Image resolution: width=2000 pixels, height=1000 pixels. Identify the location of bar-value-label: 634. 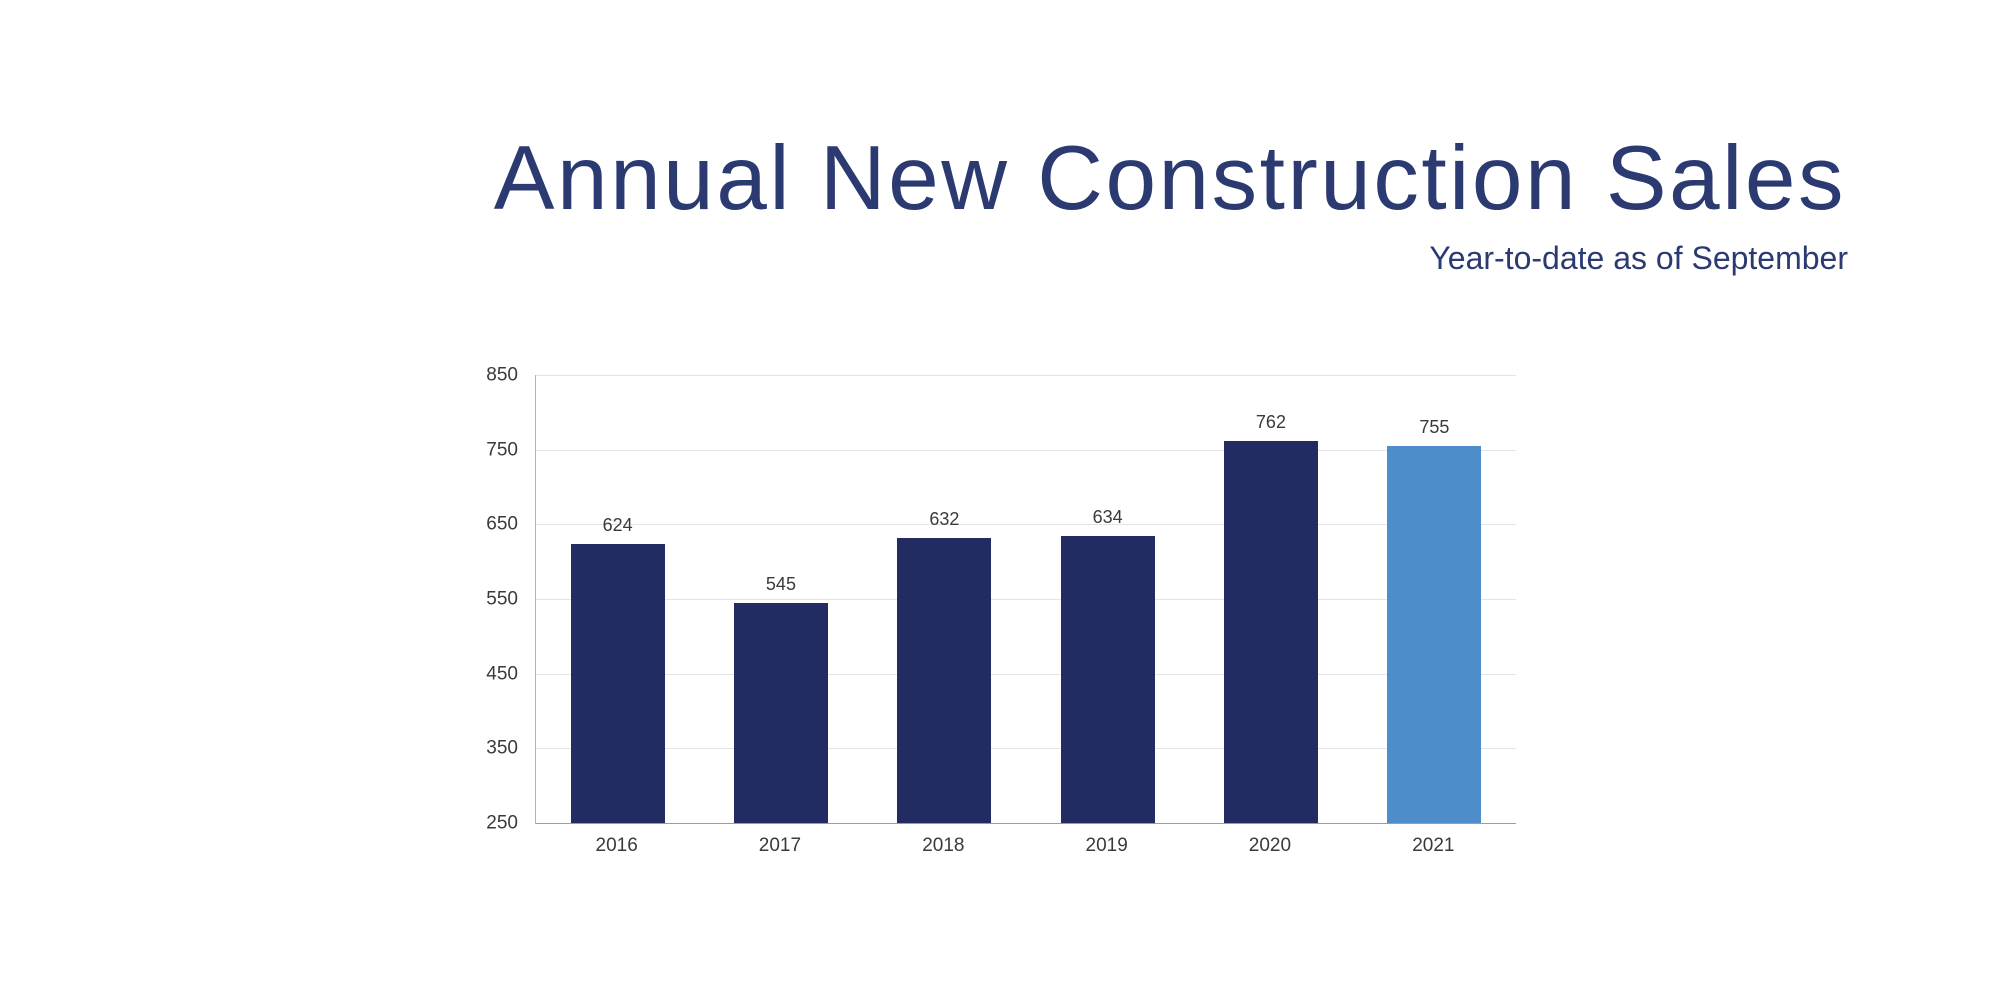
(1107, 517).